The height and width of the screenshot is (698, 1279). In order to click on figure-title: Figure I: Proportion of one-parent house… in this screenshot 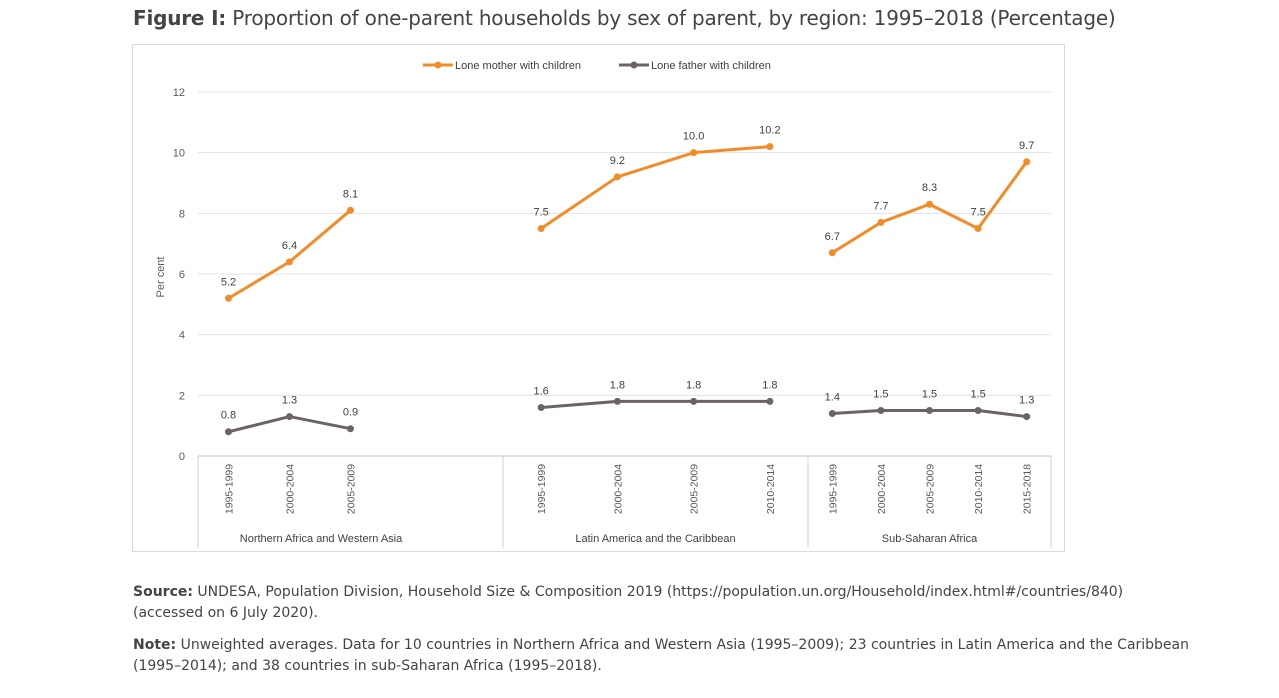, I will do `click(624, 18)`.